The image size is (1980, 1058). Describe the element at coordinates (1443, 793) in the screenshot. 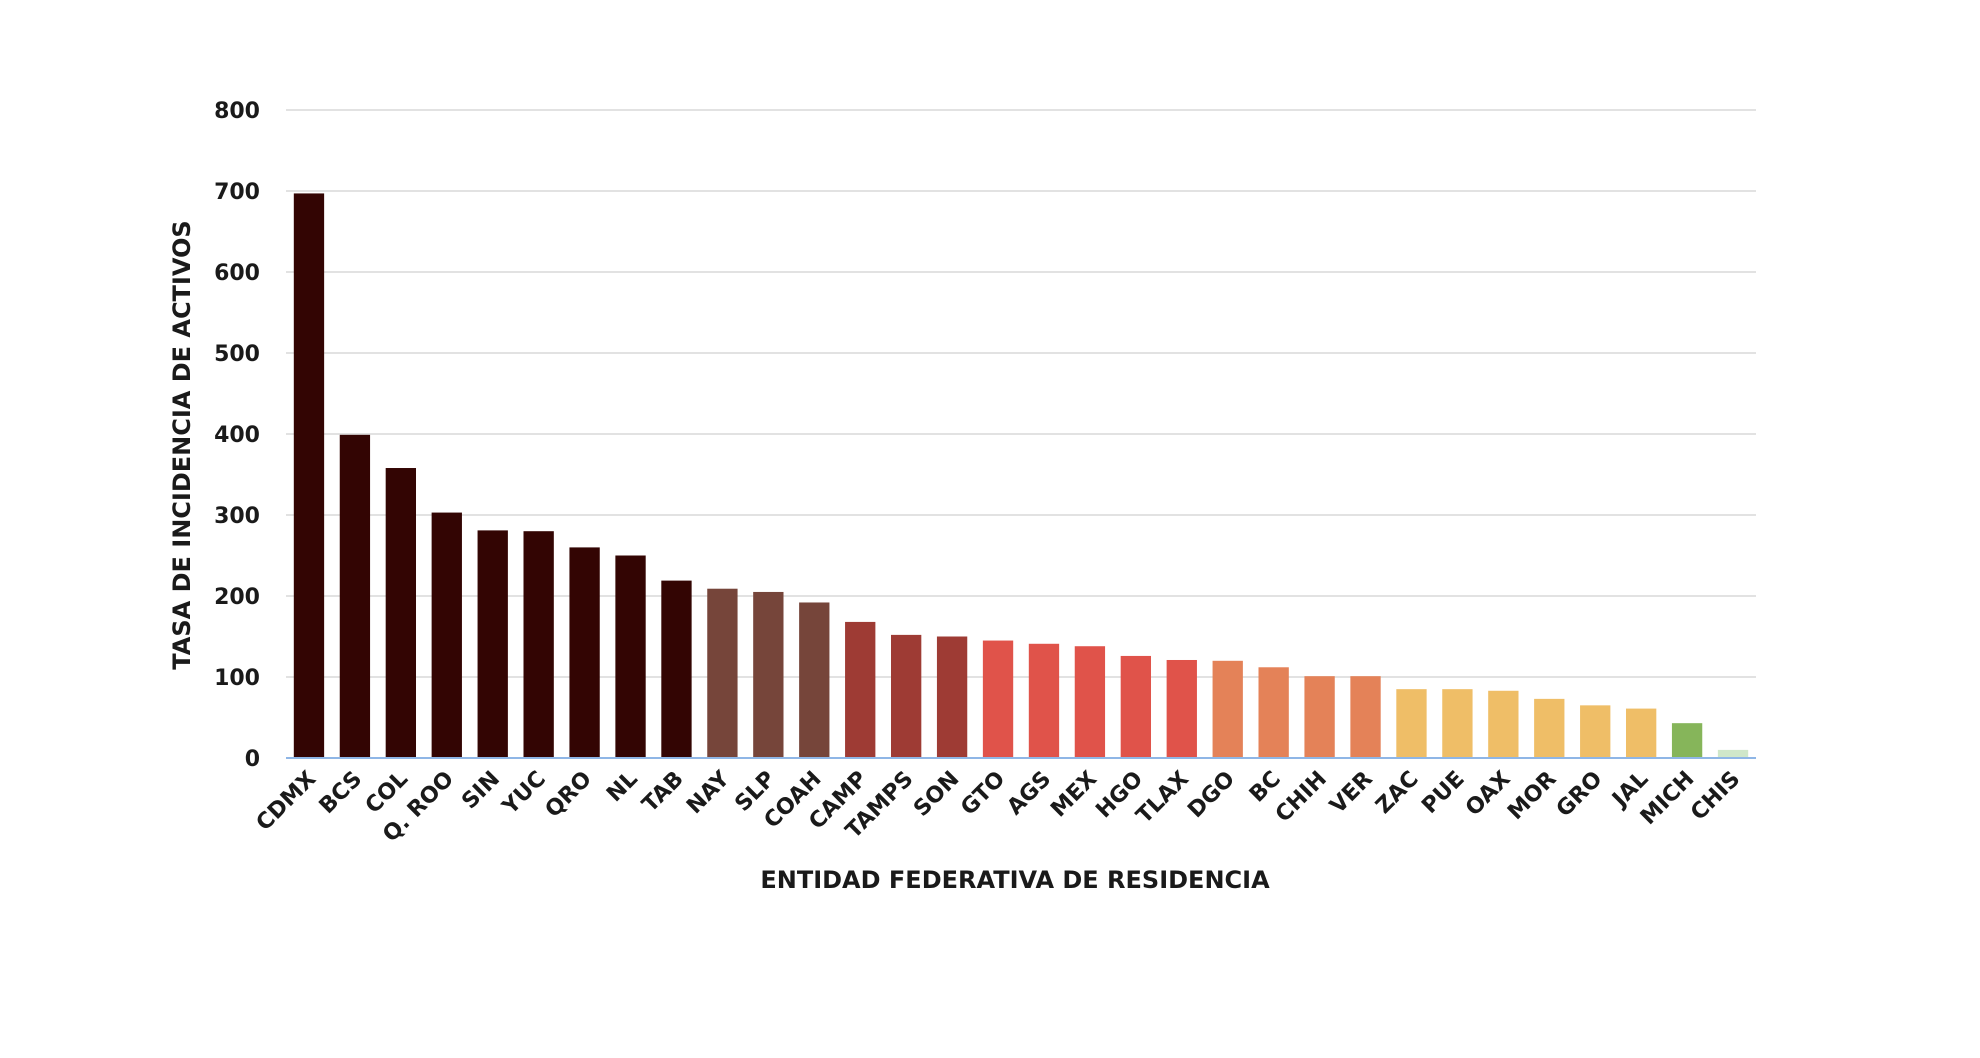

I see `x-tick-label: PUE` at that location.